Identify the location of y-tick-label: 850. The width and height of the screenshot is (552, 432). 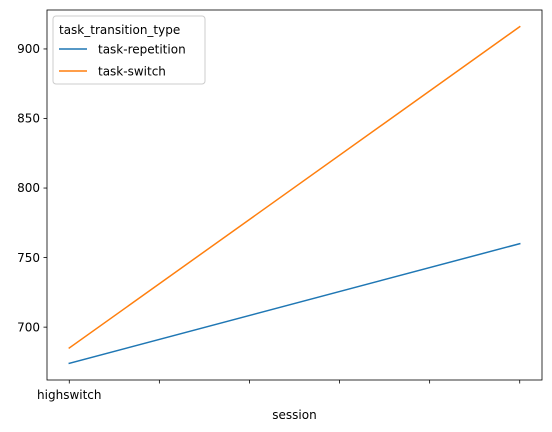
(28, 119).